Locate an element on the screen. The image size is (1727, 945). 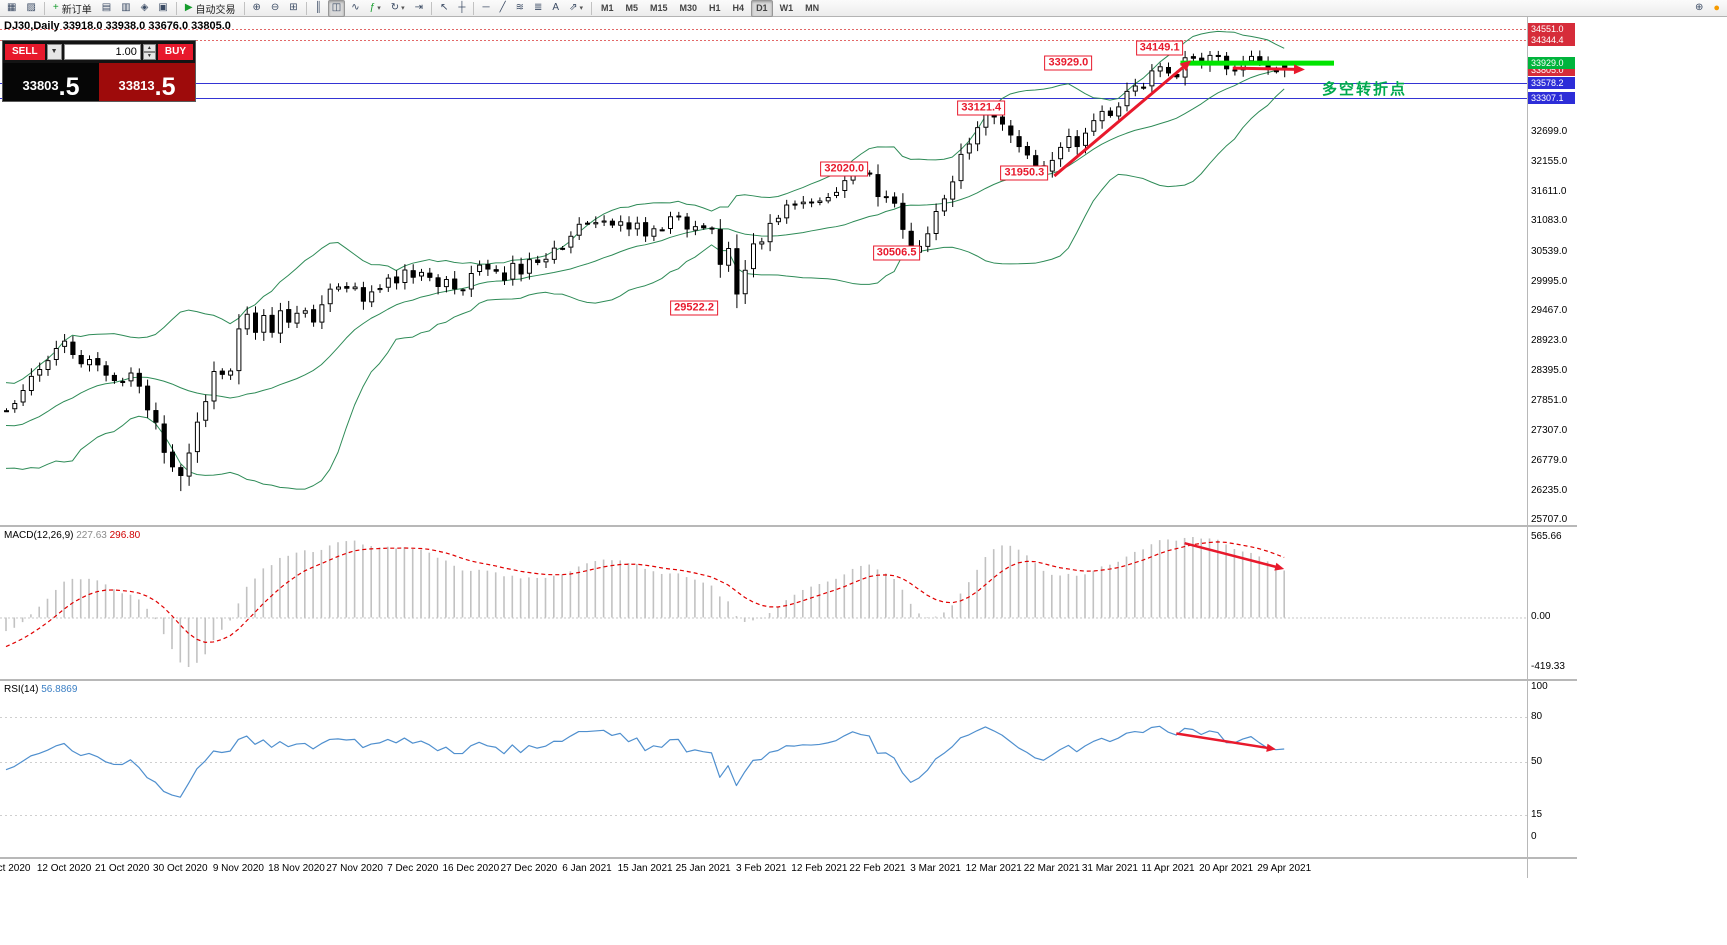
toolbar-tf-m15: M15 is located at coordinates (659, 8).